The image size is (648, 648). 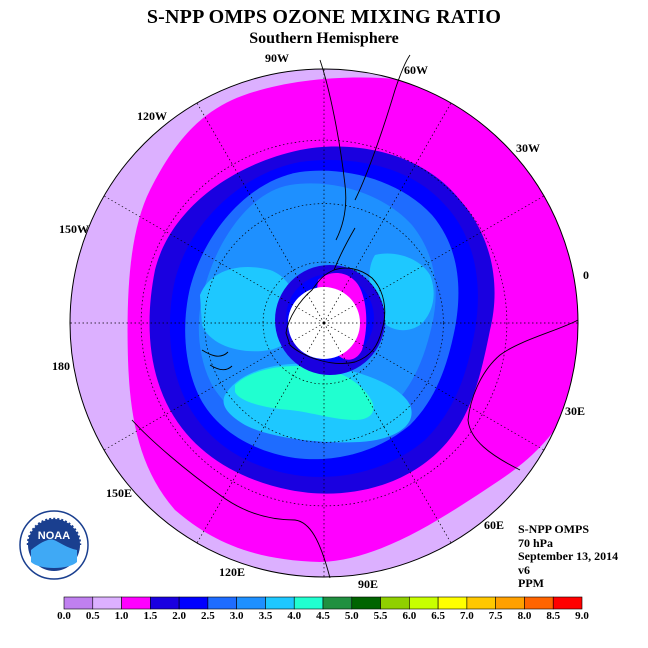 What do you see at coordinates (380, 616) in the screenshot?
I see `colorbar-tick-label: 5.5` at bounding box center [380, 616].